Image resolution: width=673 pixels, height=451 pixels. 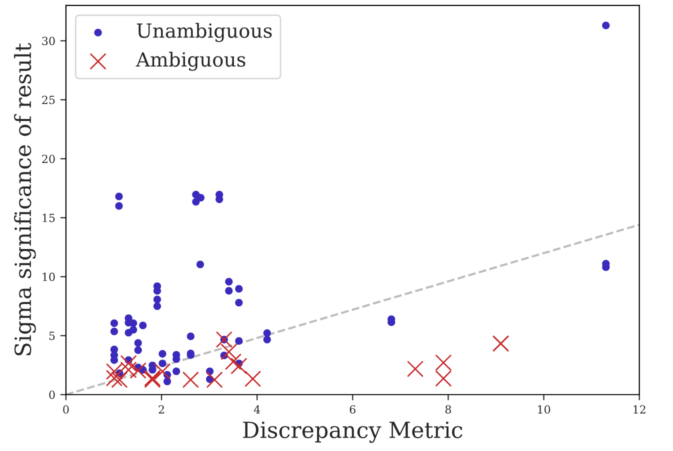 I want to click on legend-label: Unambiguous, so click(x=204, y=32).